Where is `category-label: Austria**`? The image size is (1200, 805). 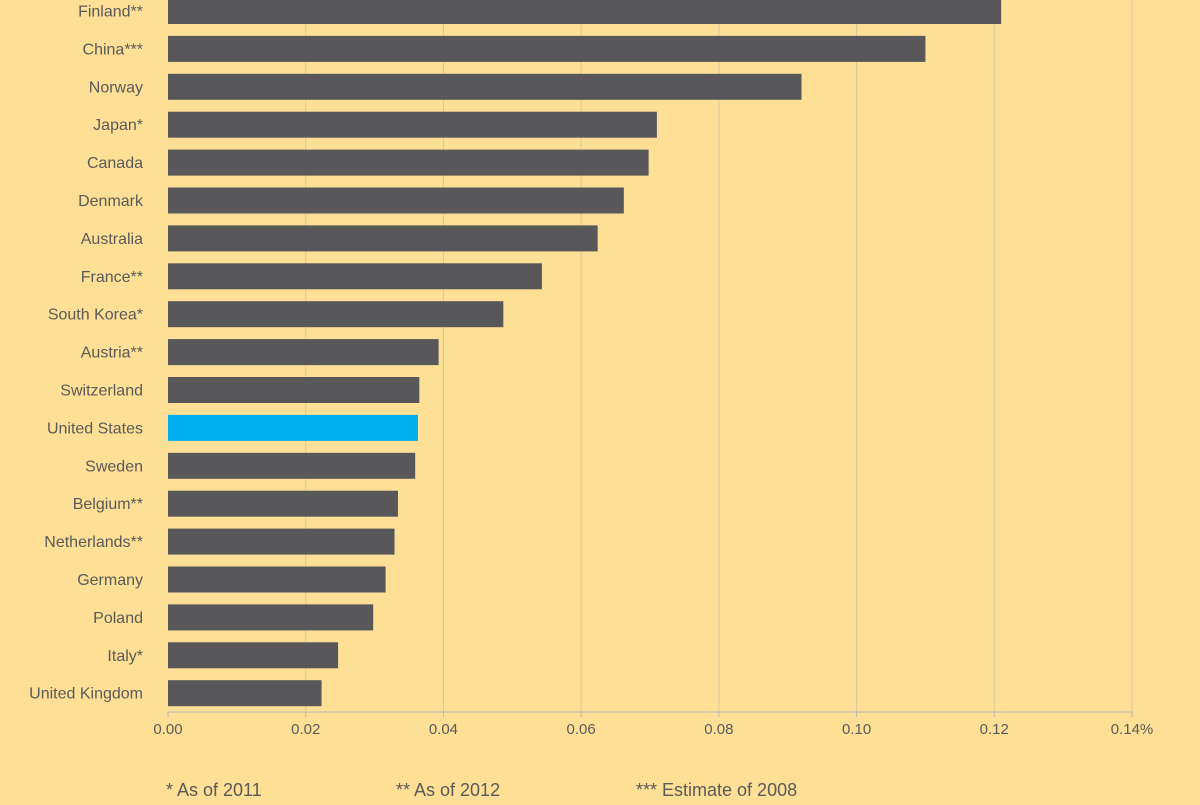
category-label: Austria** is located at coordinates (112, 353).